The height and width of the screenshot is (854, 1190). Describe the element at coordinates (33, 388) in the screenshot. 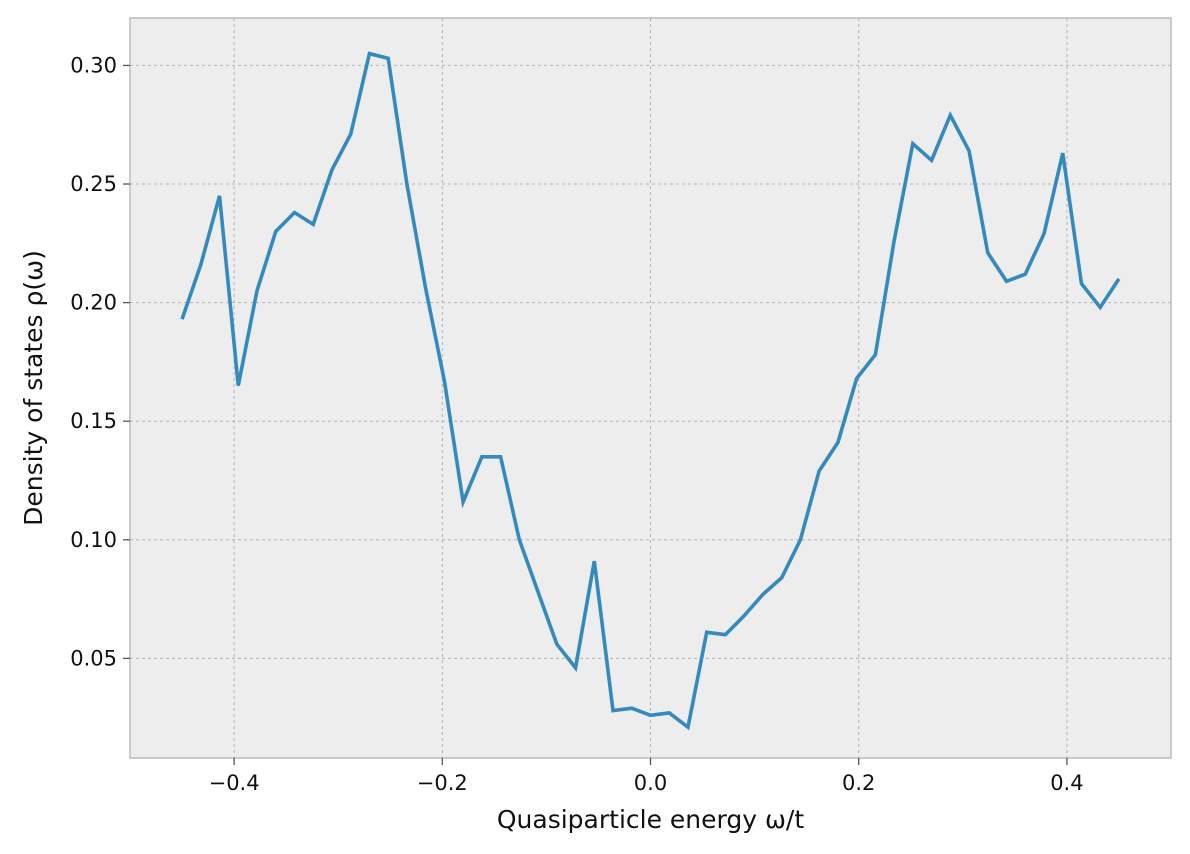

I see `y-axis-label: Density of states ρ(ω)` at that location.